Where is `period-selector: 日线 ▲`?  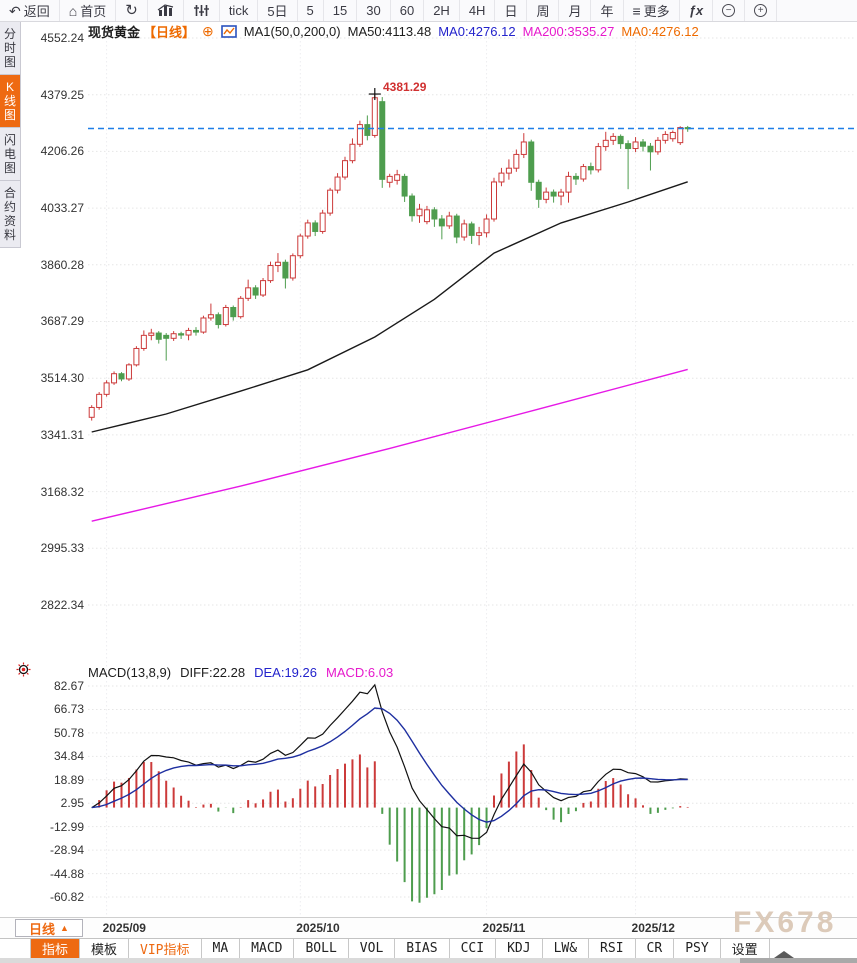 period-selector: 日线 ▲ is located at coordinates (49, 928).